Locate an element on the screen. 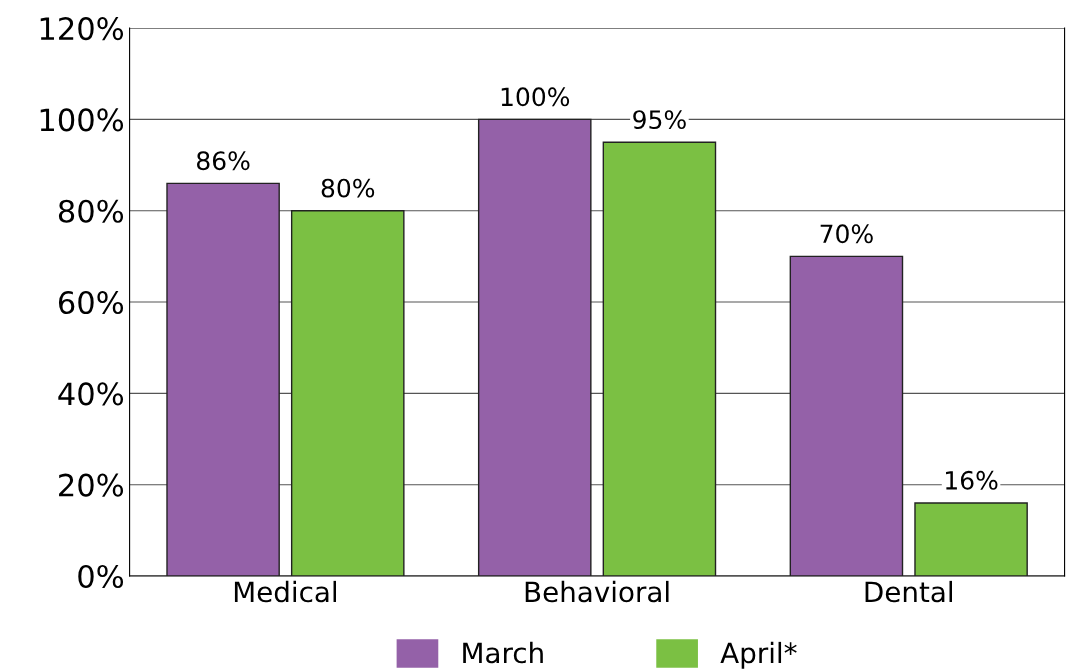 This screenshot has height=669, width=1071. data-label: 16% is located at coordinates (972, 480).